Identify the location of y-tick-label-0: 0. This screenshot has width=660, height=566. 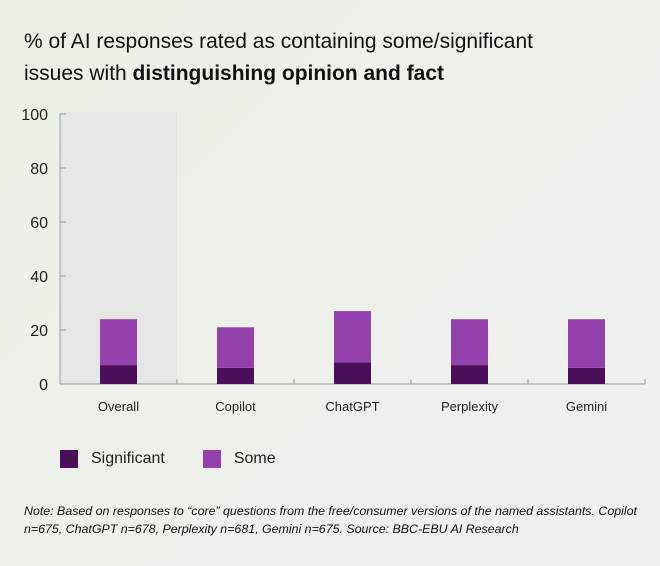
(43, 385).